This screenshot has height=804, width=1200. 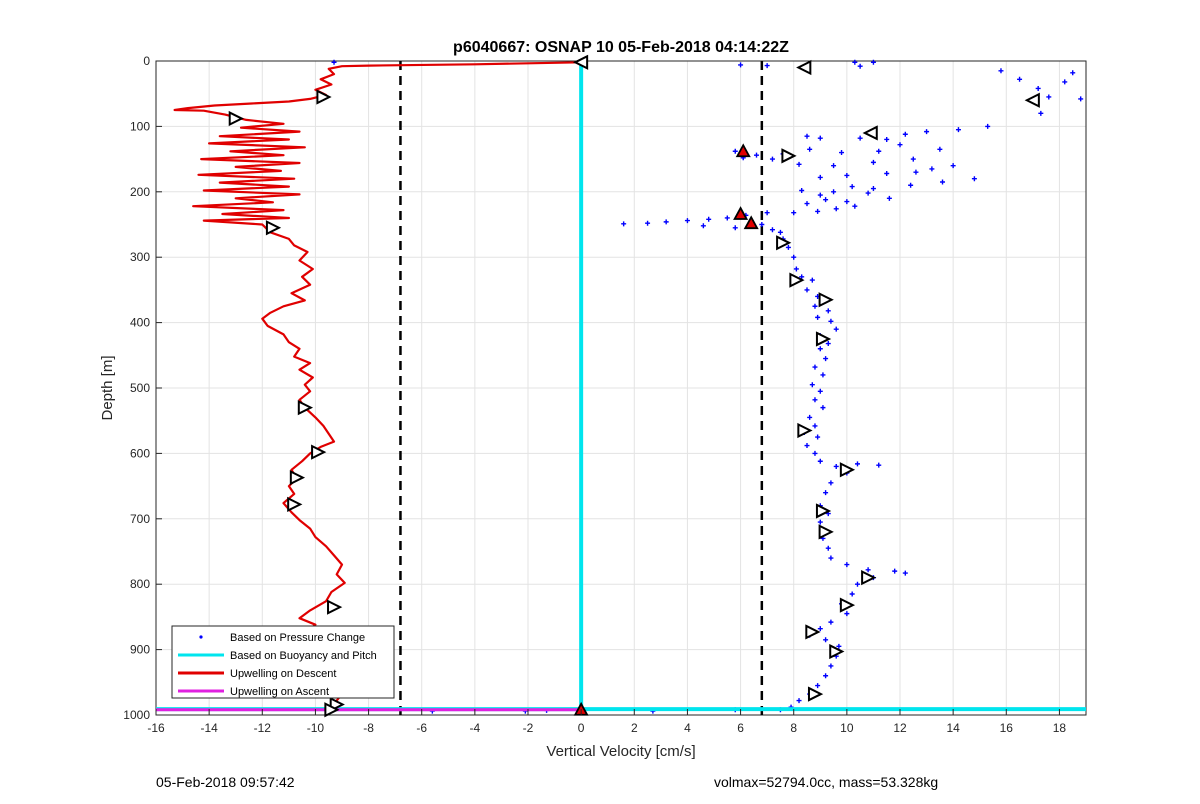 I want to click on x-tick-label: 14, so click(x=953, y=728).